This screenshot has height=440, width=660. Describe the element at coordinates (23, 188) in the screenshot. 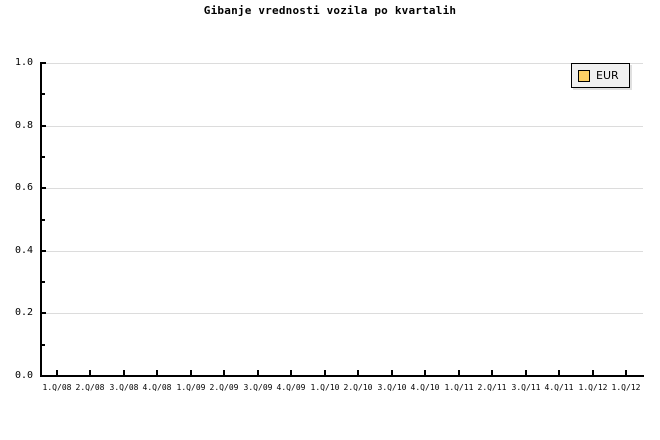

I see `y-axis-label: 0.6` at that location.